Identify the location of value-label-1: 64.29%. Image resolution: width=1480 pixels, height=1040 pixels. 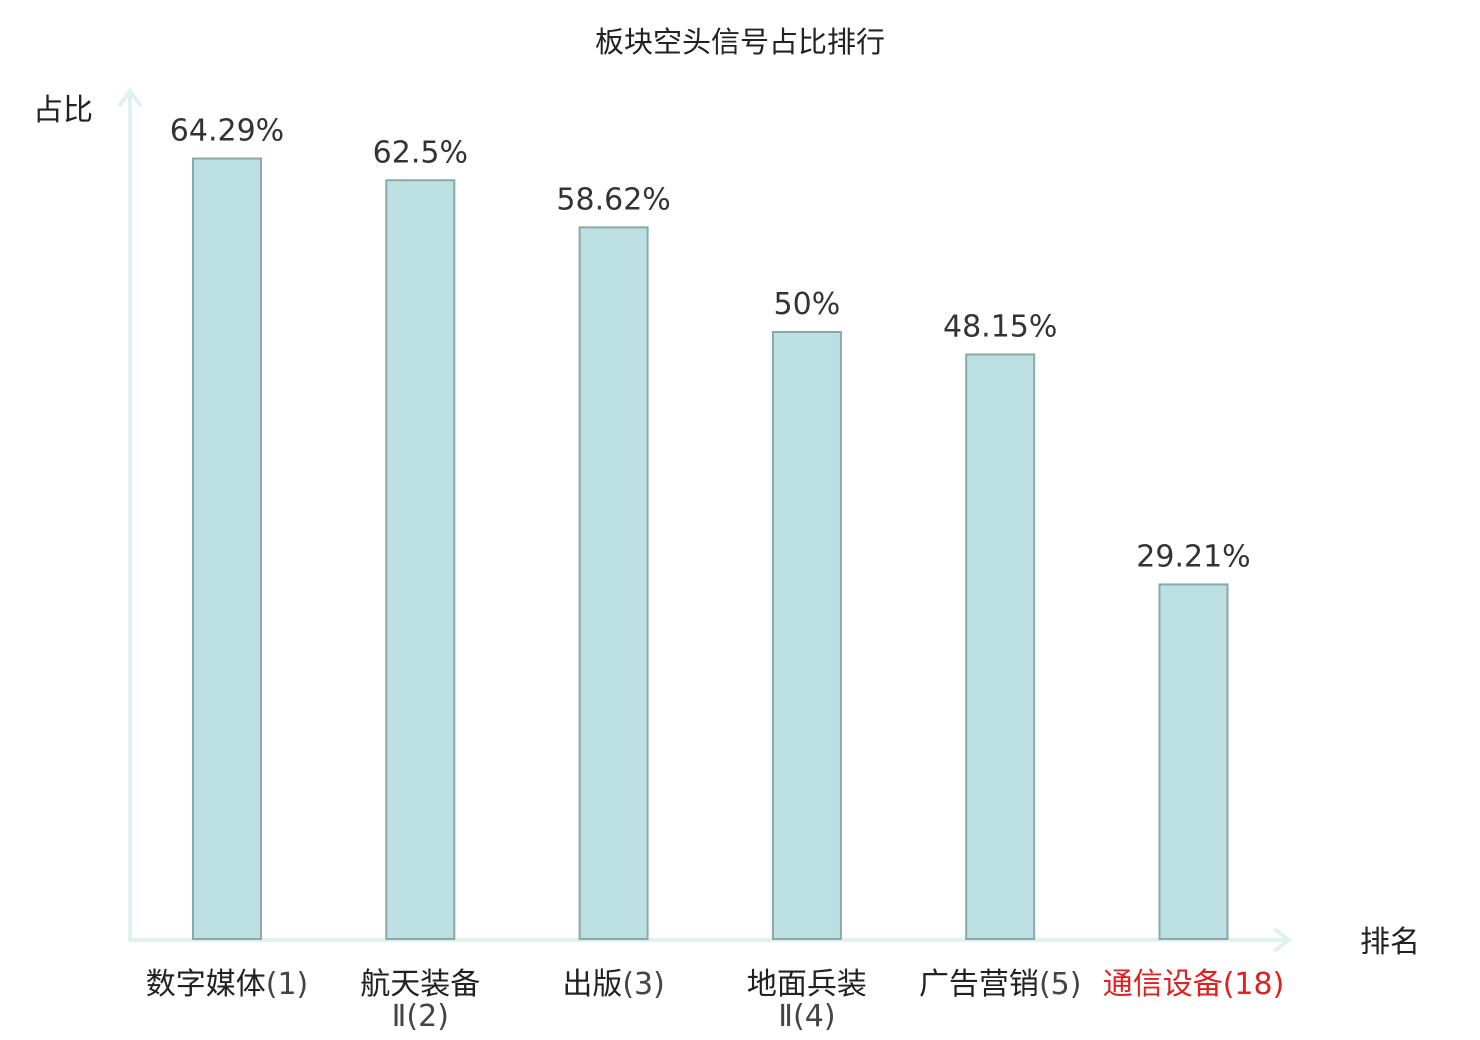
(227, 131).